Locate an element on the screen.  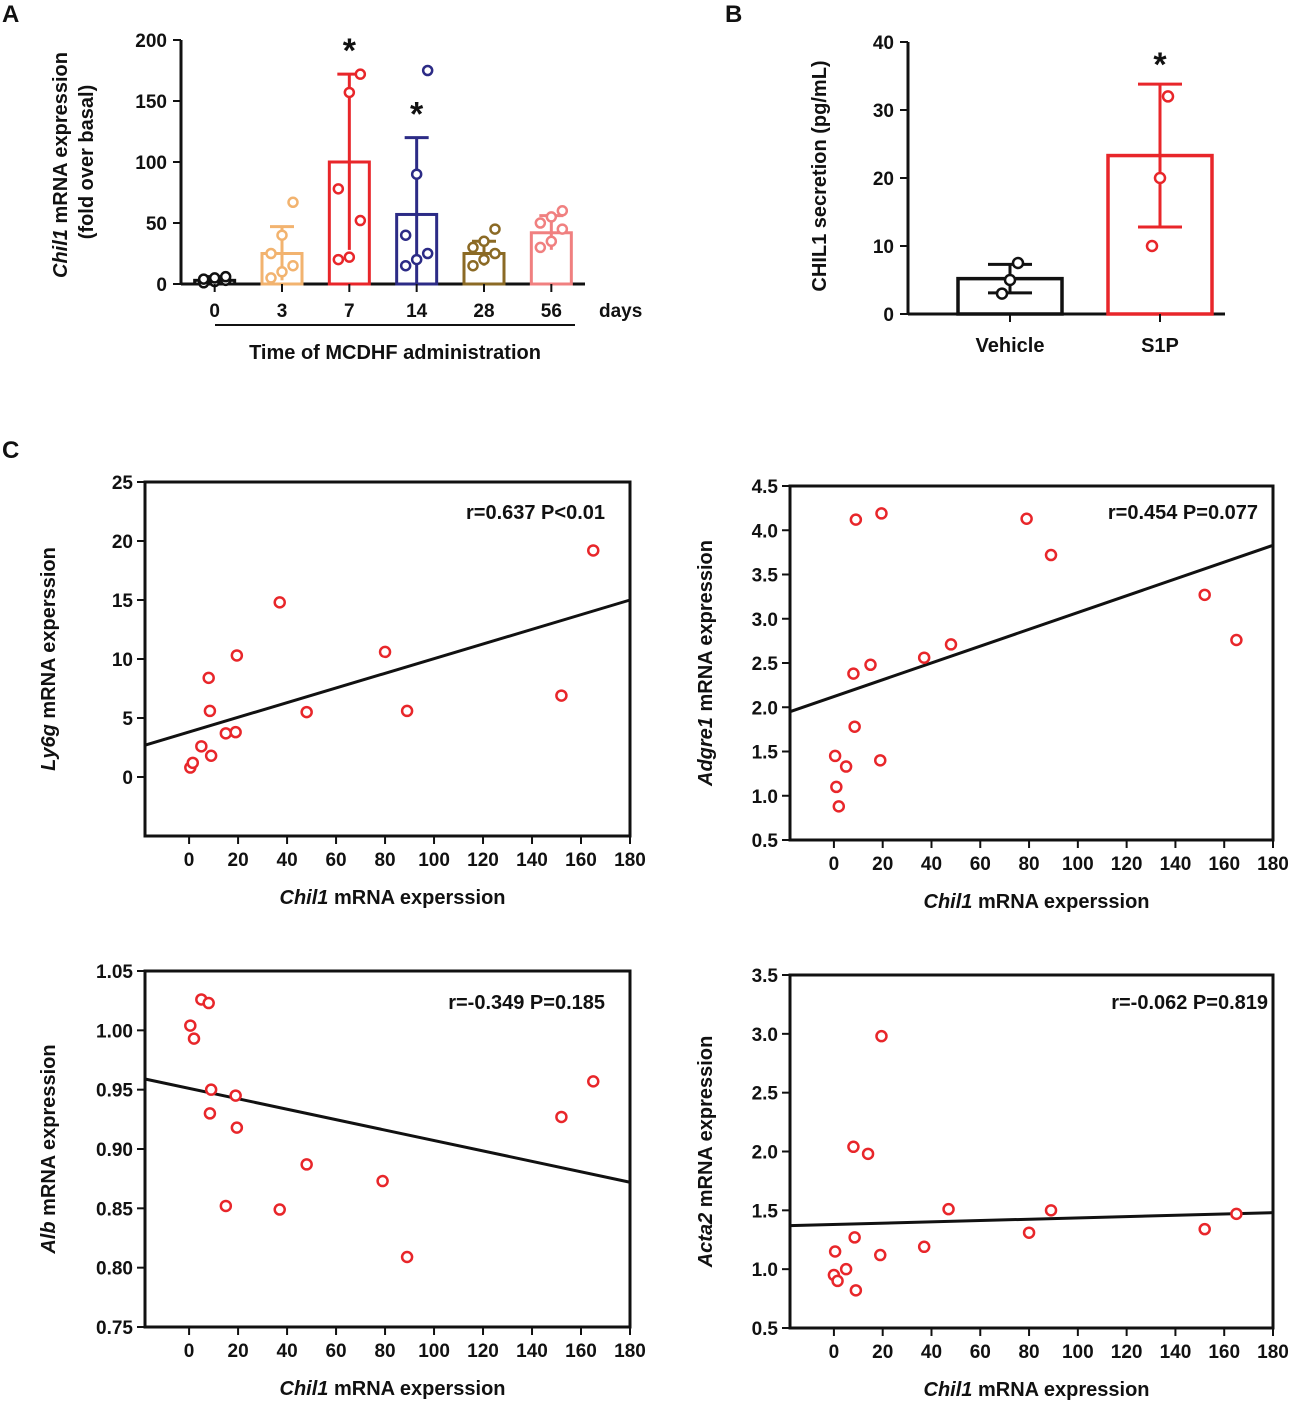
correlation-stats: r=-0.062 P=0.819 is located at coordinates (1189, 1003).